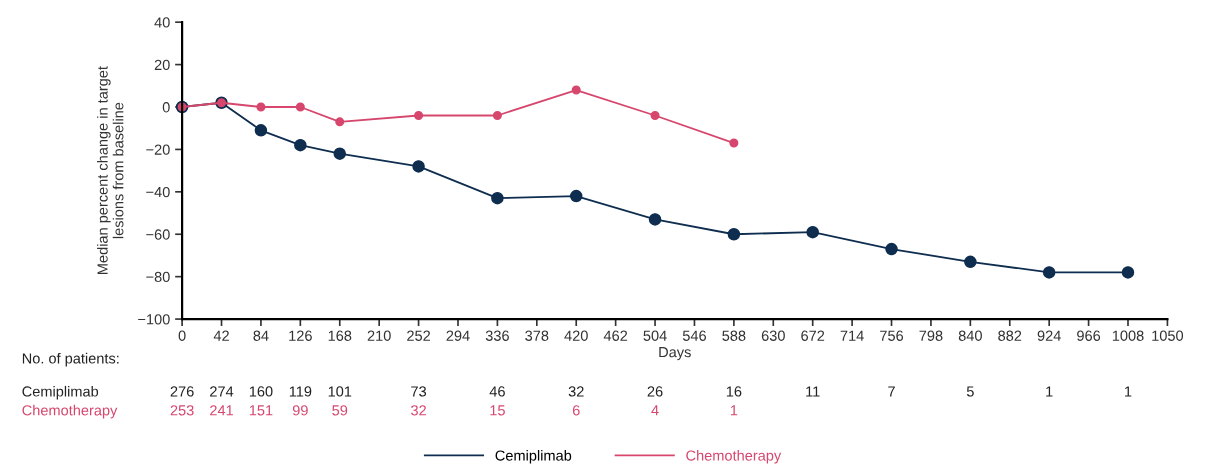  Describe the element at coordinates (655, 391) in the screenshot. I see `text: 26` at that location.